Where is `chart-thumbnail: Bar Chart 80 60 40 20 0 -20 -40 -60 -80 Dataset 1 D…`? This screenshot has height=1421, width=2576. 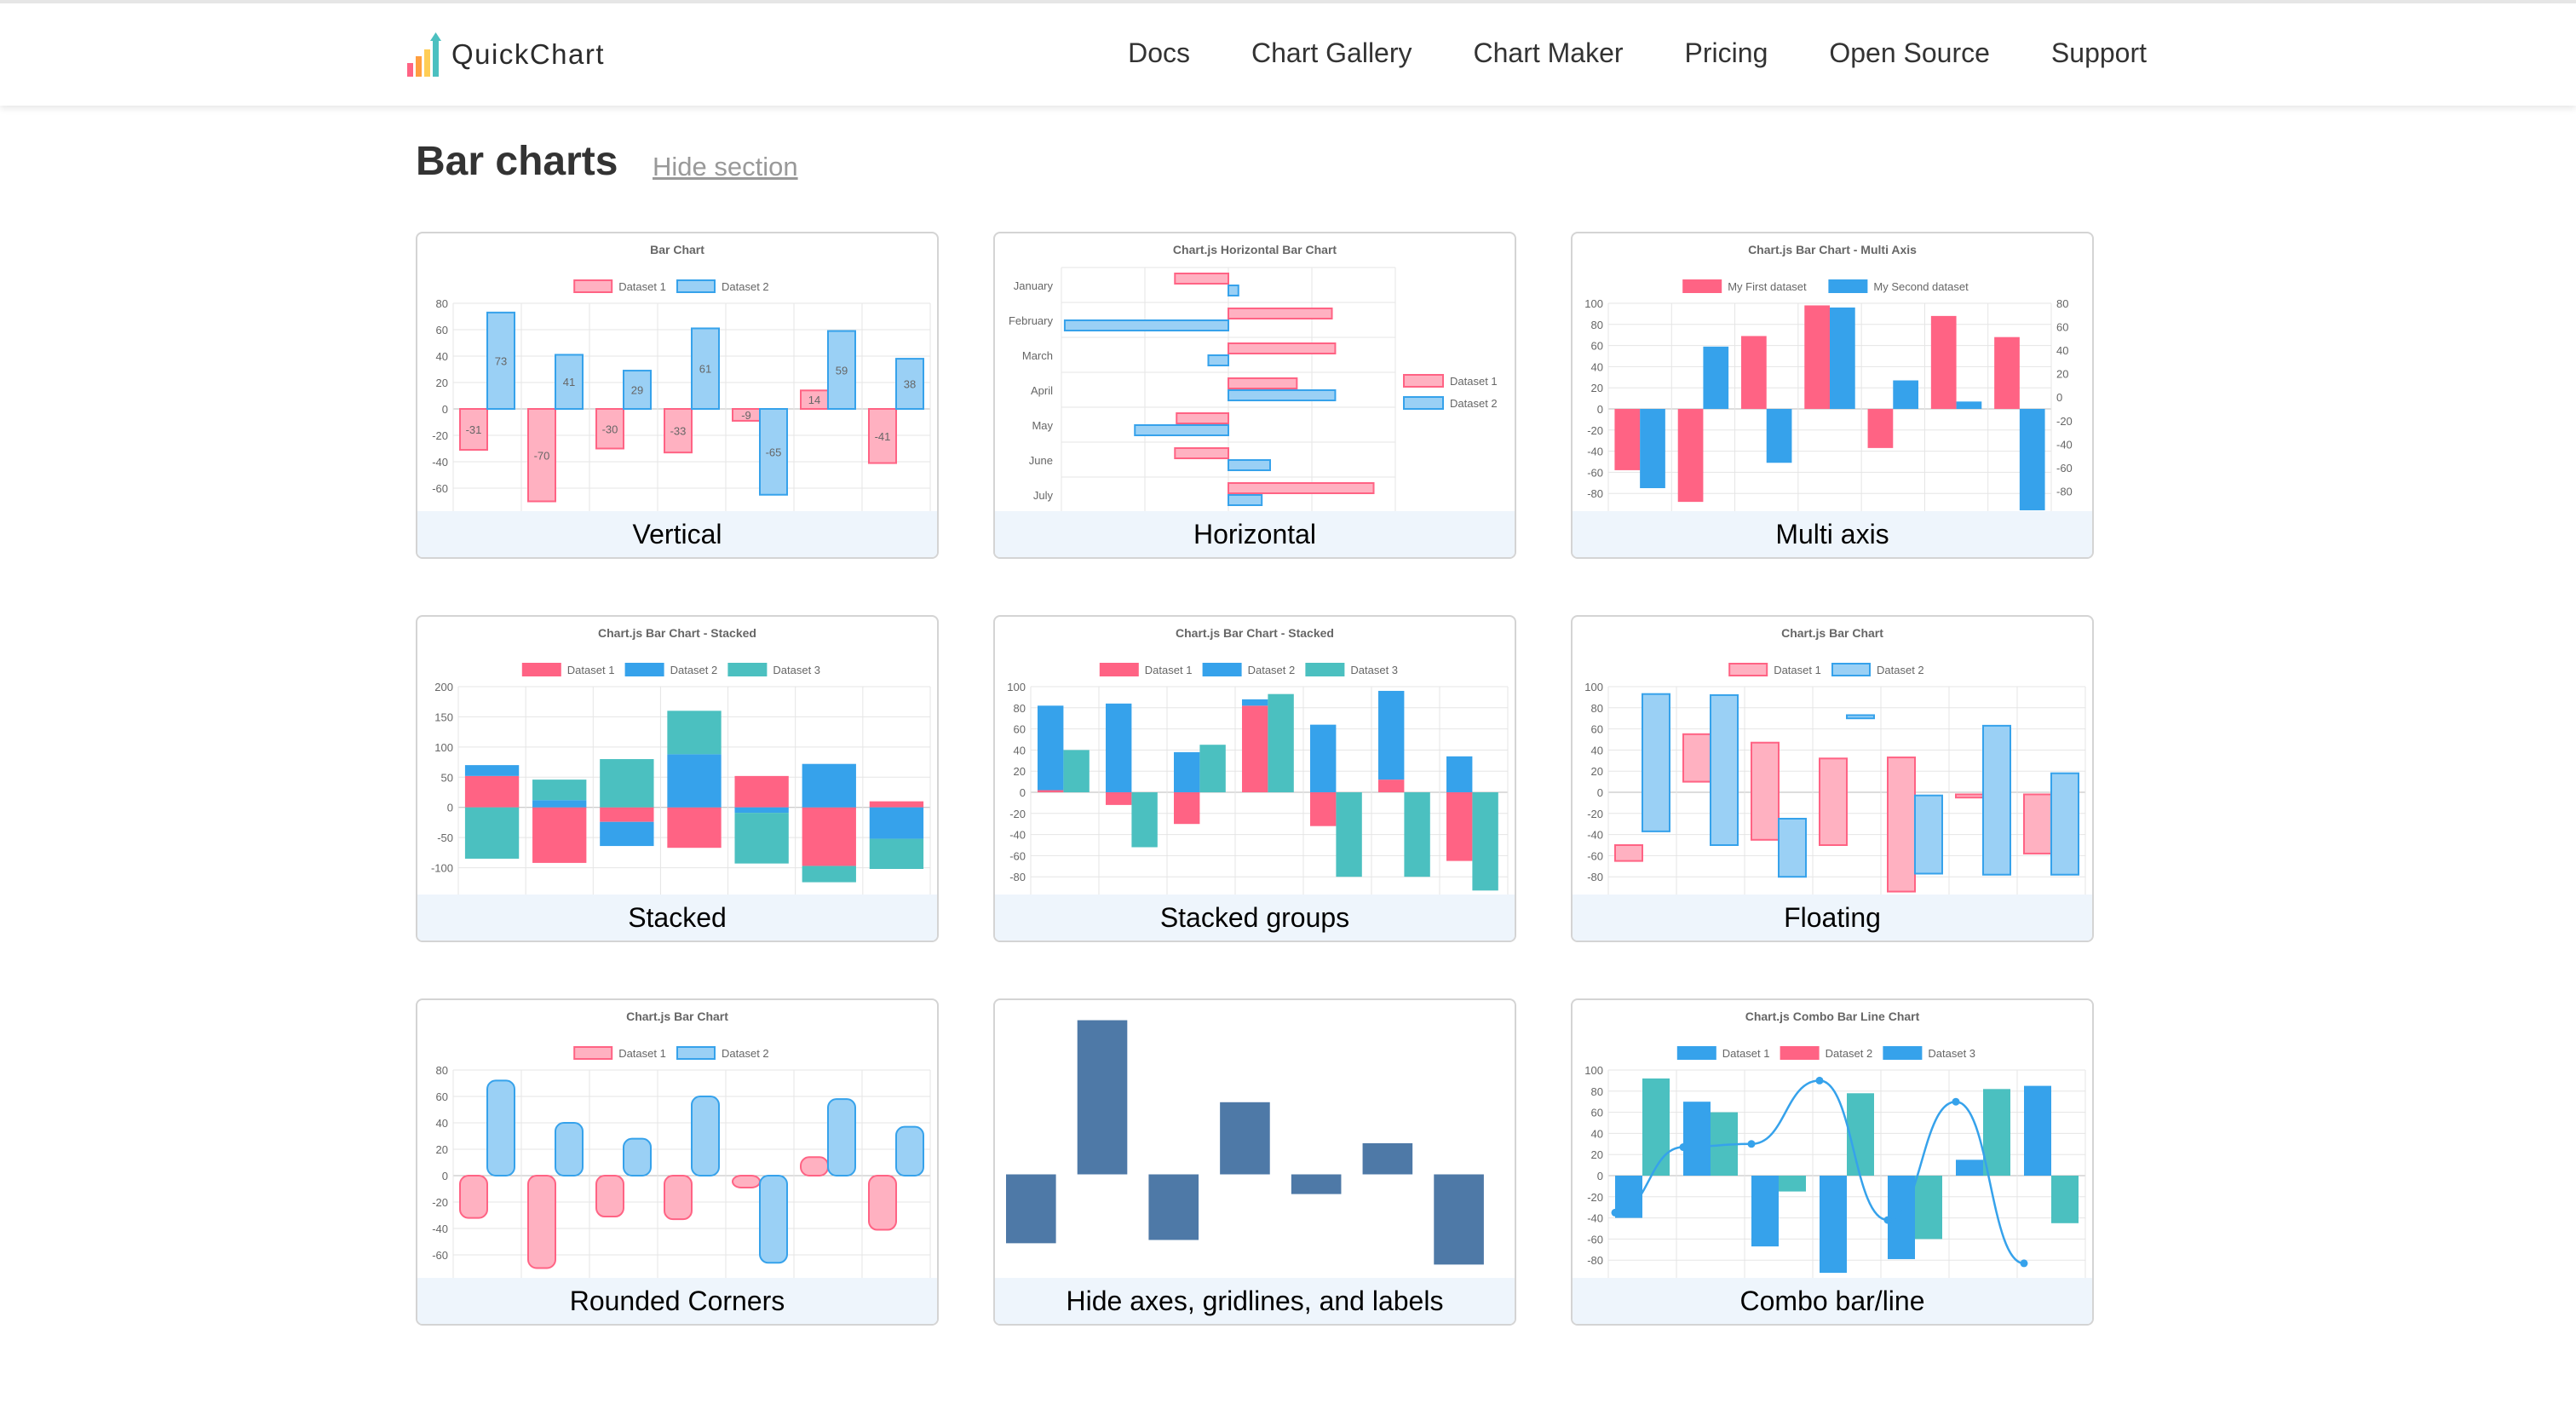 chart-thumbnail: Bar Chart 80 60 40 20 0 -20 -40 -60 -80 Dataset 1 D… is located at coordinates (682, 377).